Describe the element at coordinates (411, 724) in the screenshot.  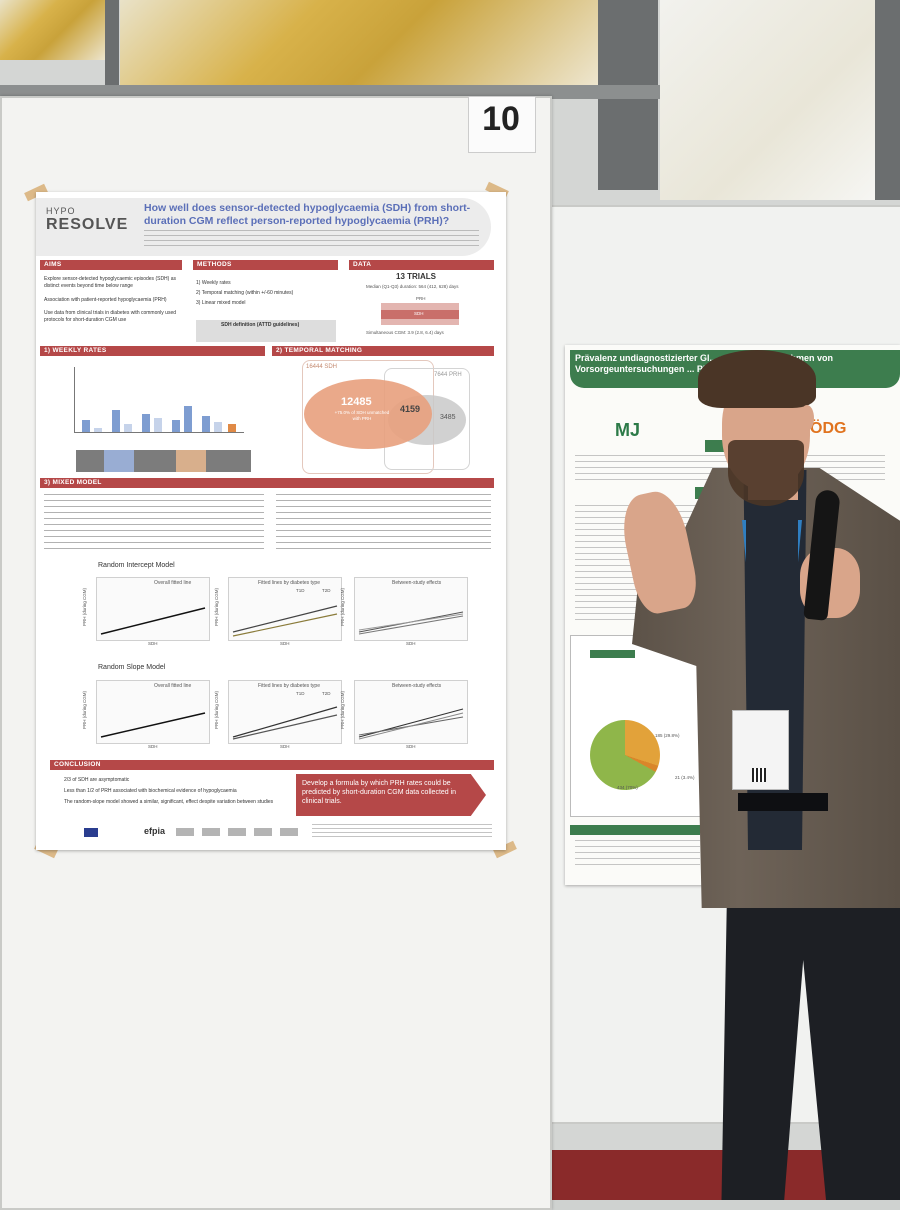
I see `rs-plot-between-lines` at that location.